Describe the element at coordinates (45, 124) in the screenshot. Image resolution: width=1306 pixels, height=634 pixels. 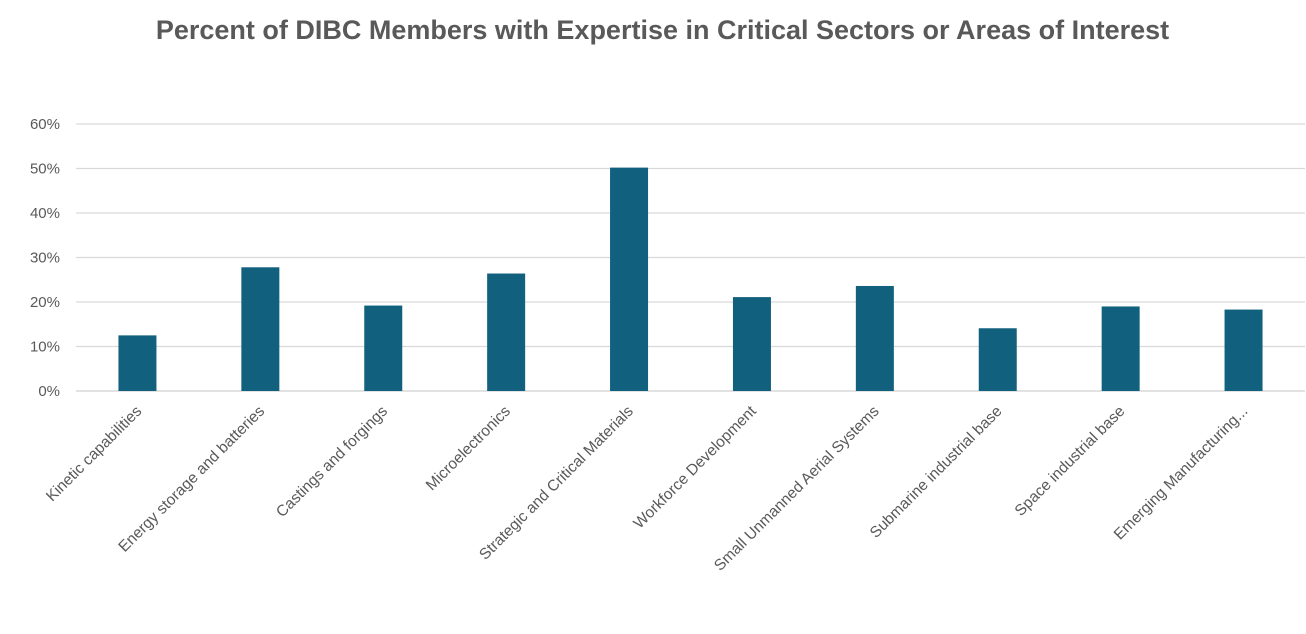
I see `y-tick-label: 60%` at that location.